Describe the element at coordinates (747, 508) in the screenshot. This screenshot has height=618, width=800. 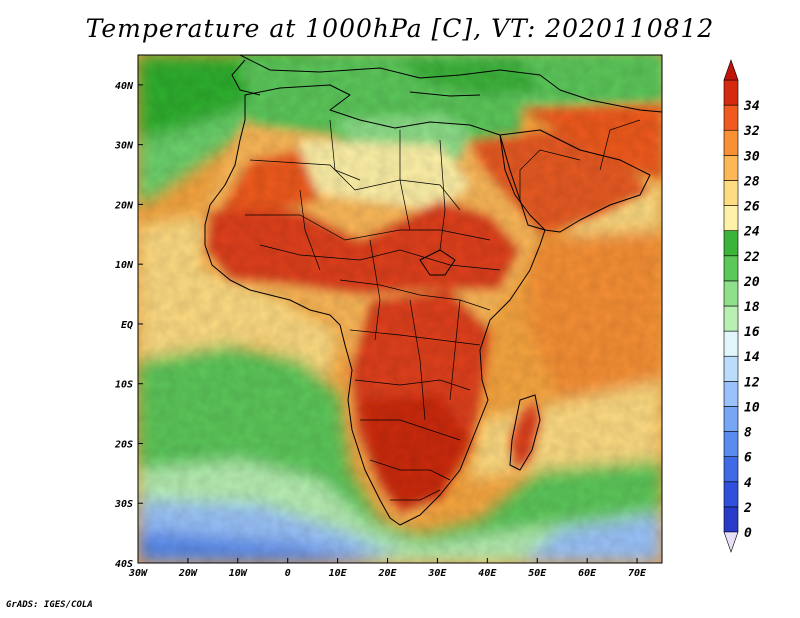
I see `colorbar-label: 2` at that location.